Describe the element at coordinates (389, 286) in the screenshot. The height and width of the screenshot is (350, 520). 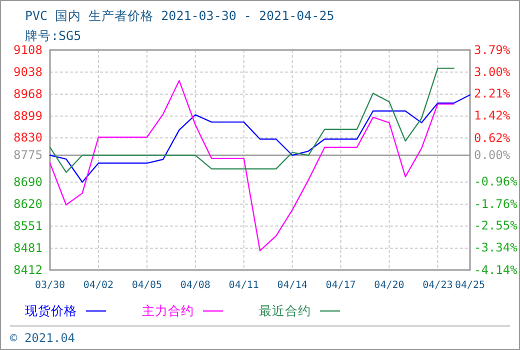
I see `x-tick-label: 04/20` at that location.